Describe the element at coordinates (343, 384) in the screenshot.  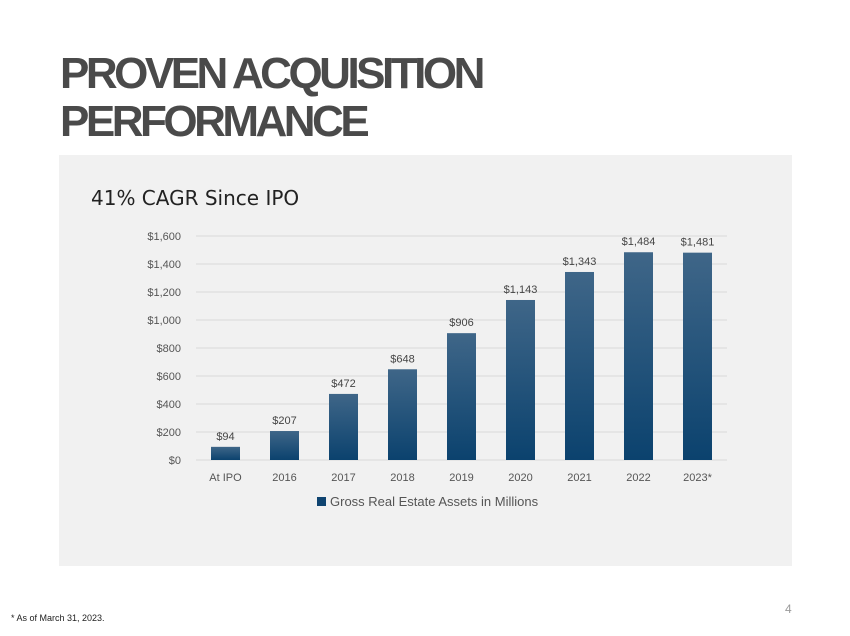
I see `data-label: $472` at that location.